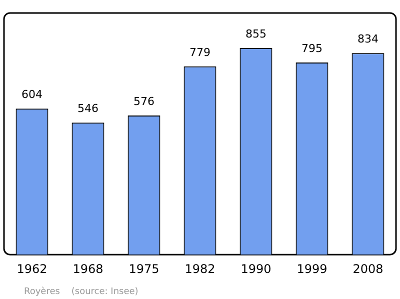 This screenshot has width=400, height=299. What do you see at coordinates (312, 48) in the screenshot?
I see `data-label: 795` at bounding box center [312, 48].